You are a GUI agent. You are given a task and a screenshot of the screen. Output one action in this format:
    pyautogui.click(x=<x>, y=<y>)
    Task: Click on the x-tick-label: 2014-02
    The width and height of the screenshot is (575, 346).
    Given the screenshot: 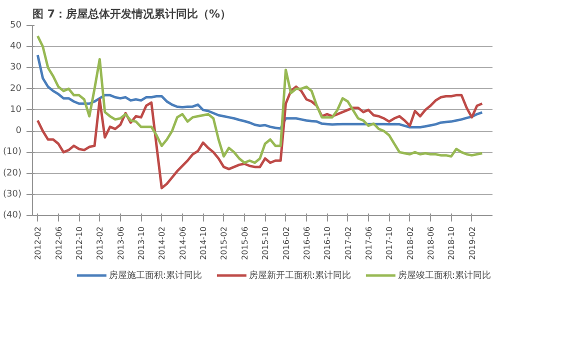 What is the action you would take?
    pyautogui.click(x=162, y=243)
    